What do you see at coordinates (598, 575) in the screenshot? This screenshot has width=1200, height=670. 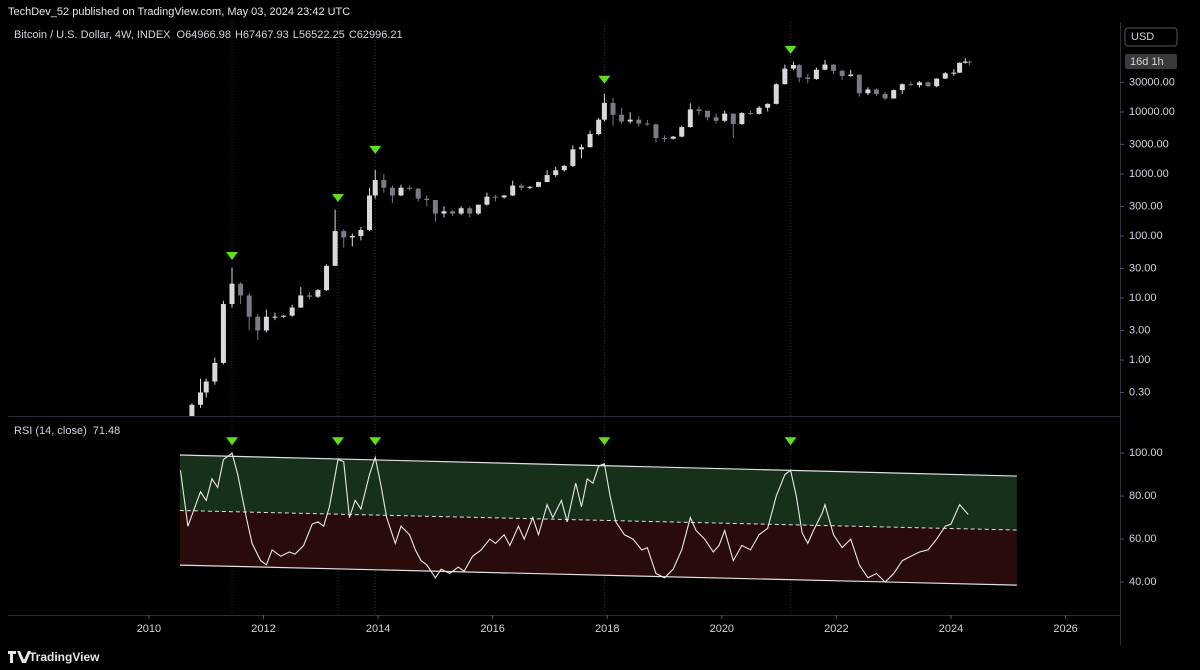 I see `channel-lower-line` at bounding box center [598, 575].